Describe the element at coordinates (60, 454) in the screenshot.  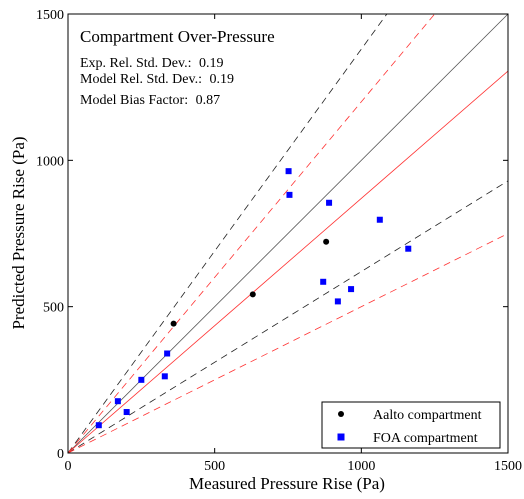
I see `y-tick-label-0: 0` at that location.